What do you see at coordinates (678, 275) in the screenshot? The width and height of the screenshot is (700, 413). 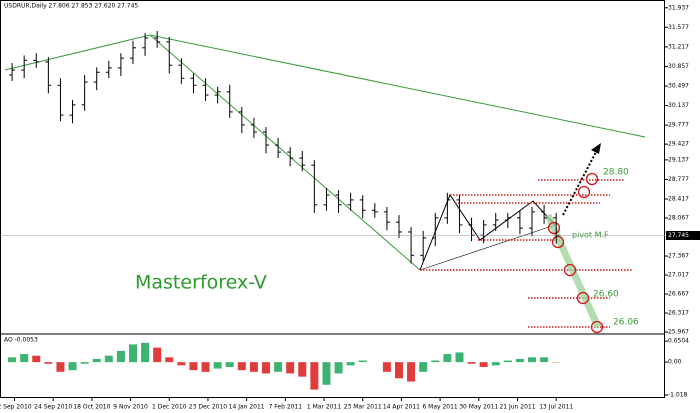 I see `y-tick-label: 27.017` at bounding box center [678, 275].